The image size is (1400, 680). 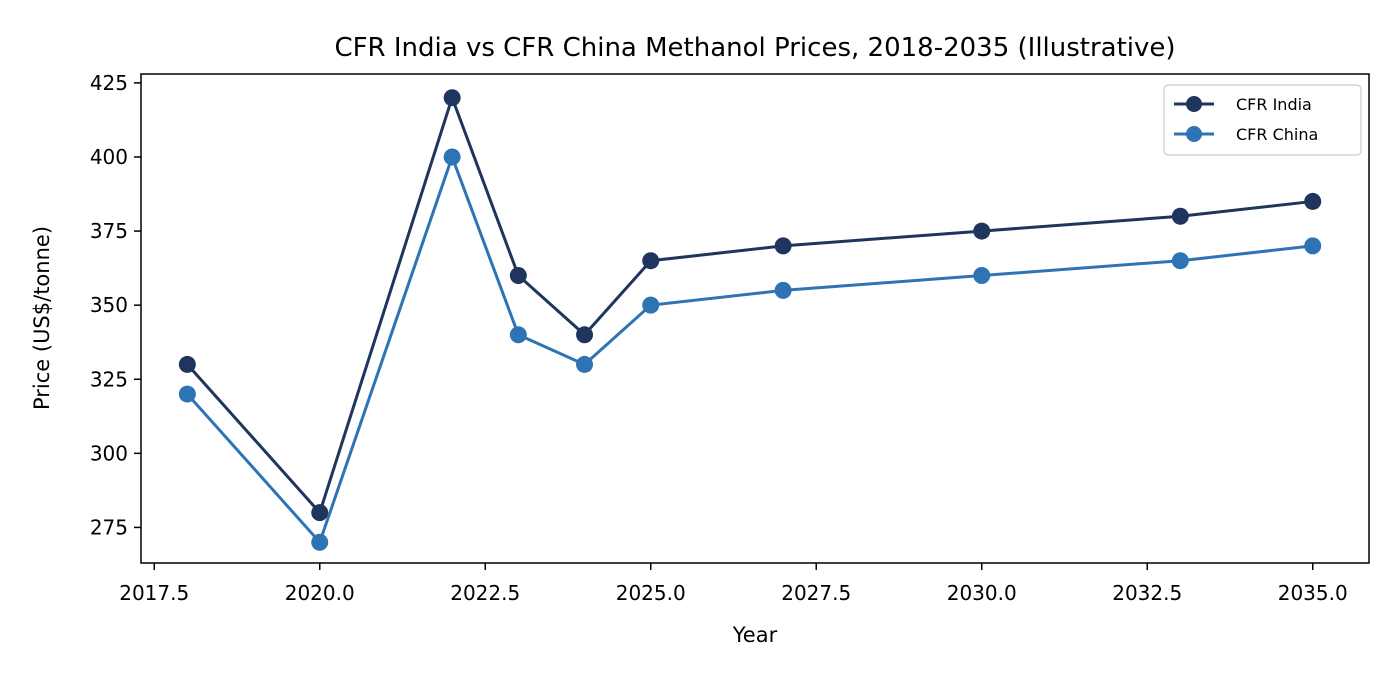 What do you see at coordinates (320, 593) in the screenshot?
I see `x-tick-label: 2020.0` at bounding box center [320, 593].